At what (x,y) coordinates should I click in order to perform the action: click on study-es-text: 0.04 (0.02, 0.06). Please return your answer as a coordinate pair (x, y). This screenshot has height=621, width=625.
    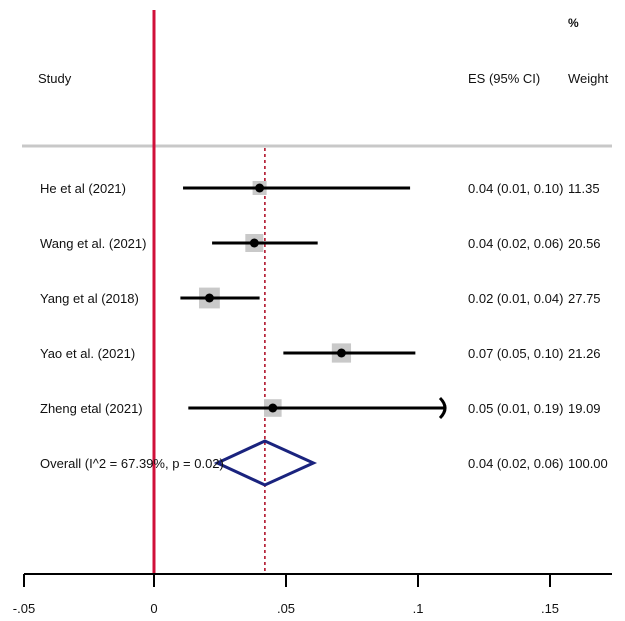
    Looking at the image, I should click on (515, 243).